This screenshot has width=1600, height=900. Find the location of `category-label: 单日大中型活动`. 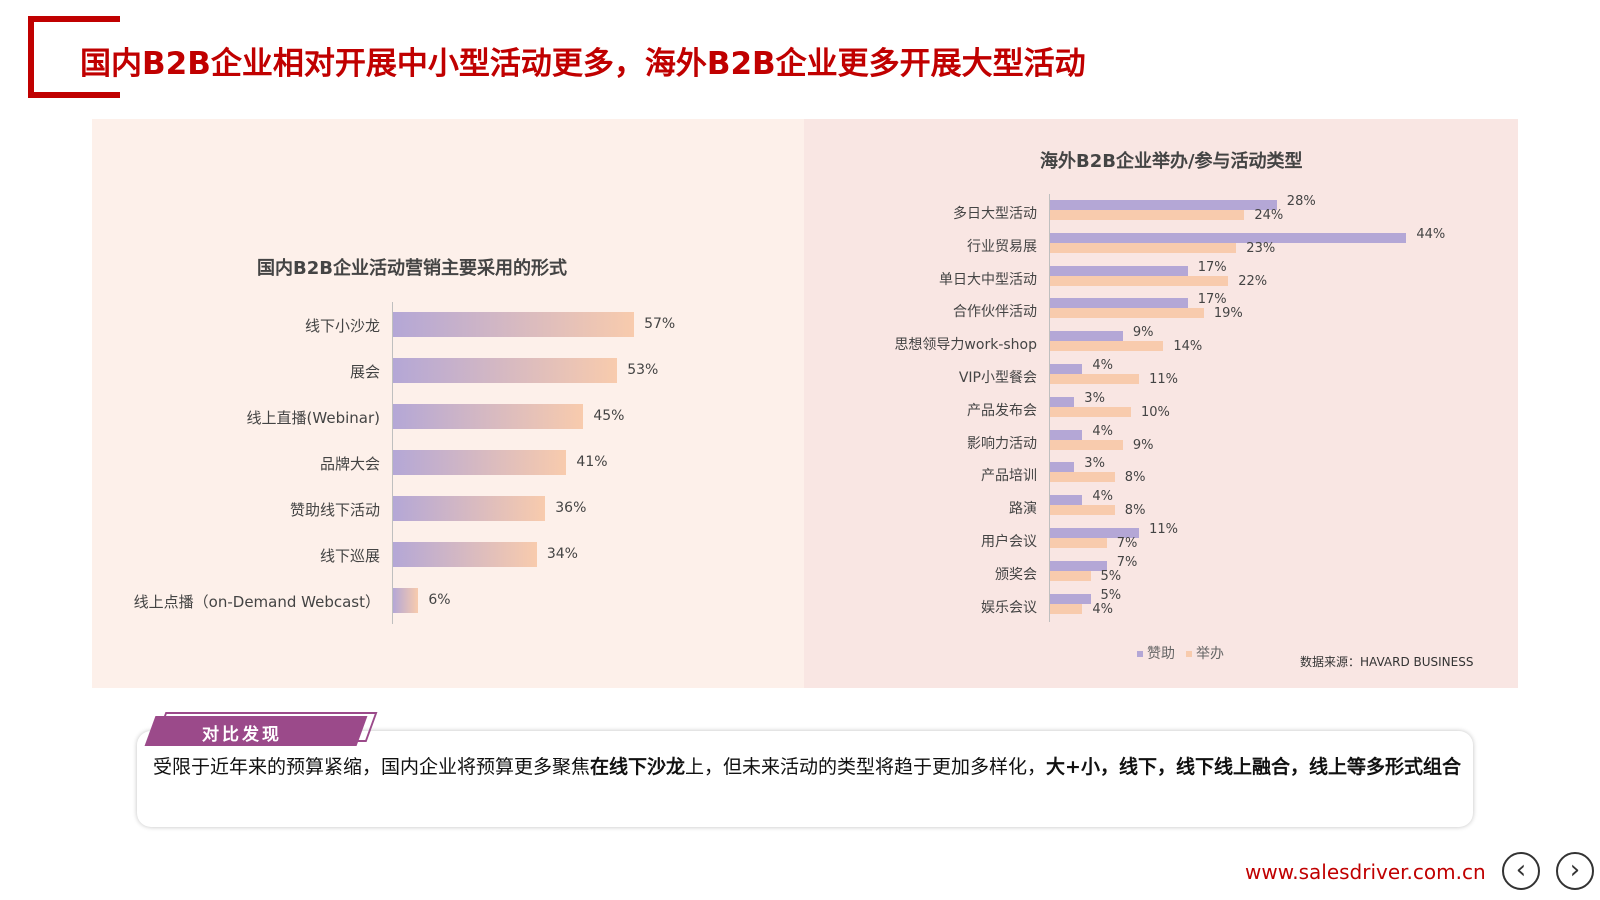

category-label: 单日大中型活动 is located at coordinates (988, 279).